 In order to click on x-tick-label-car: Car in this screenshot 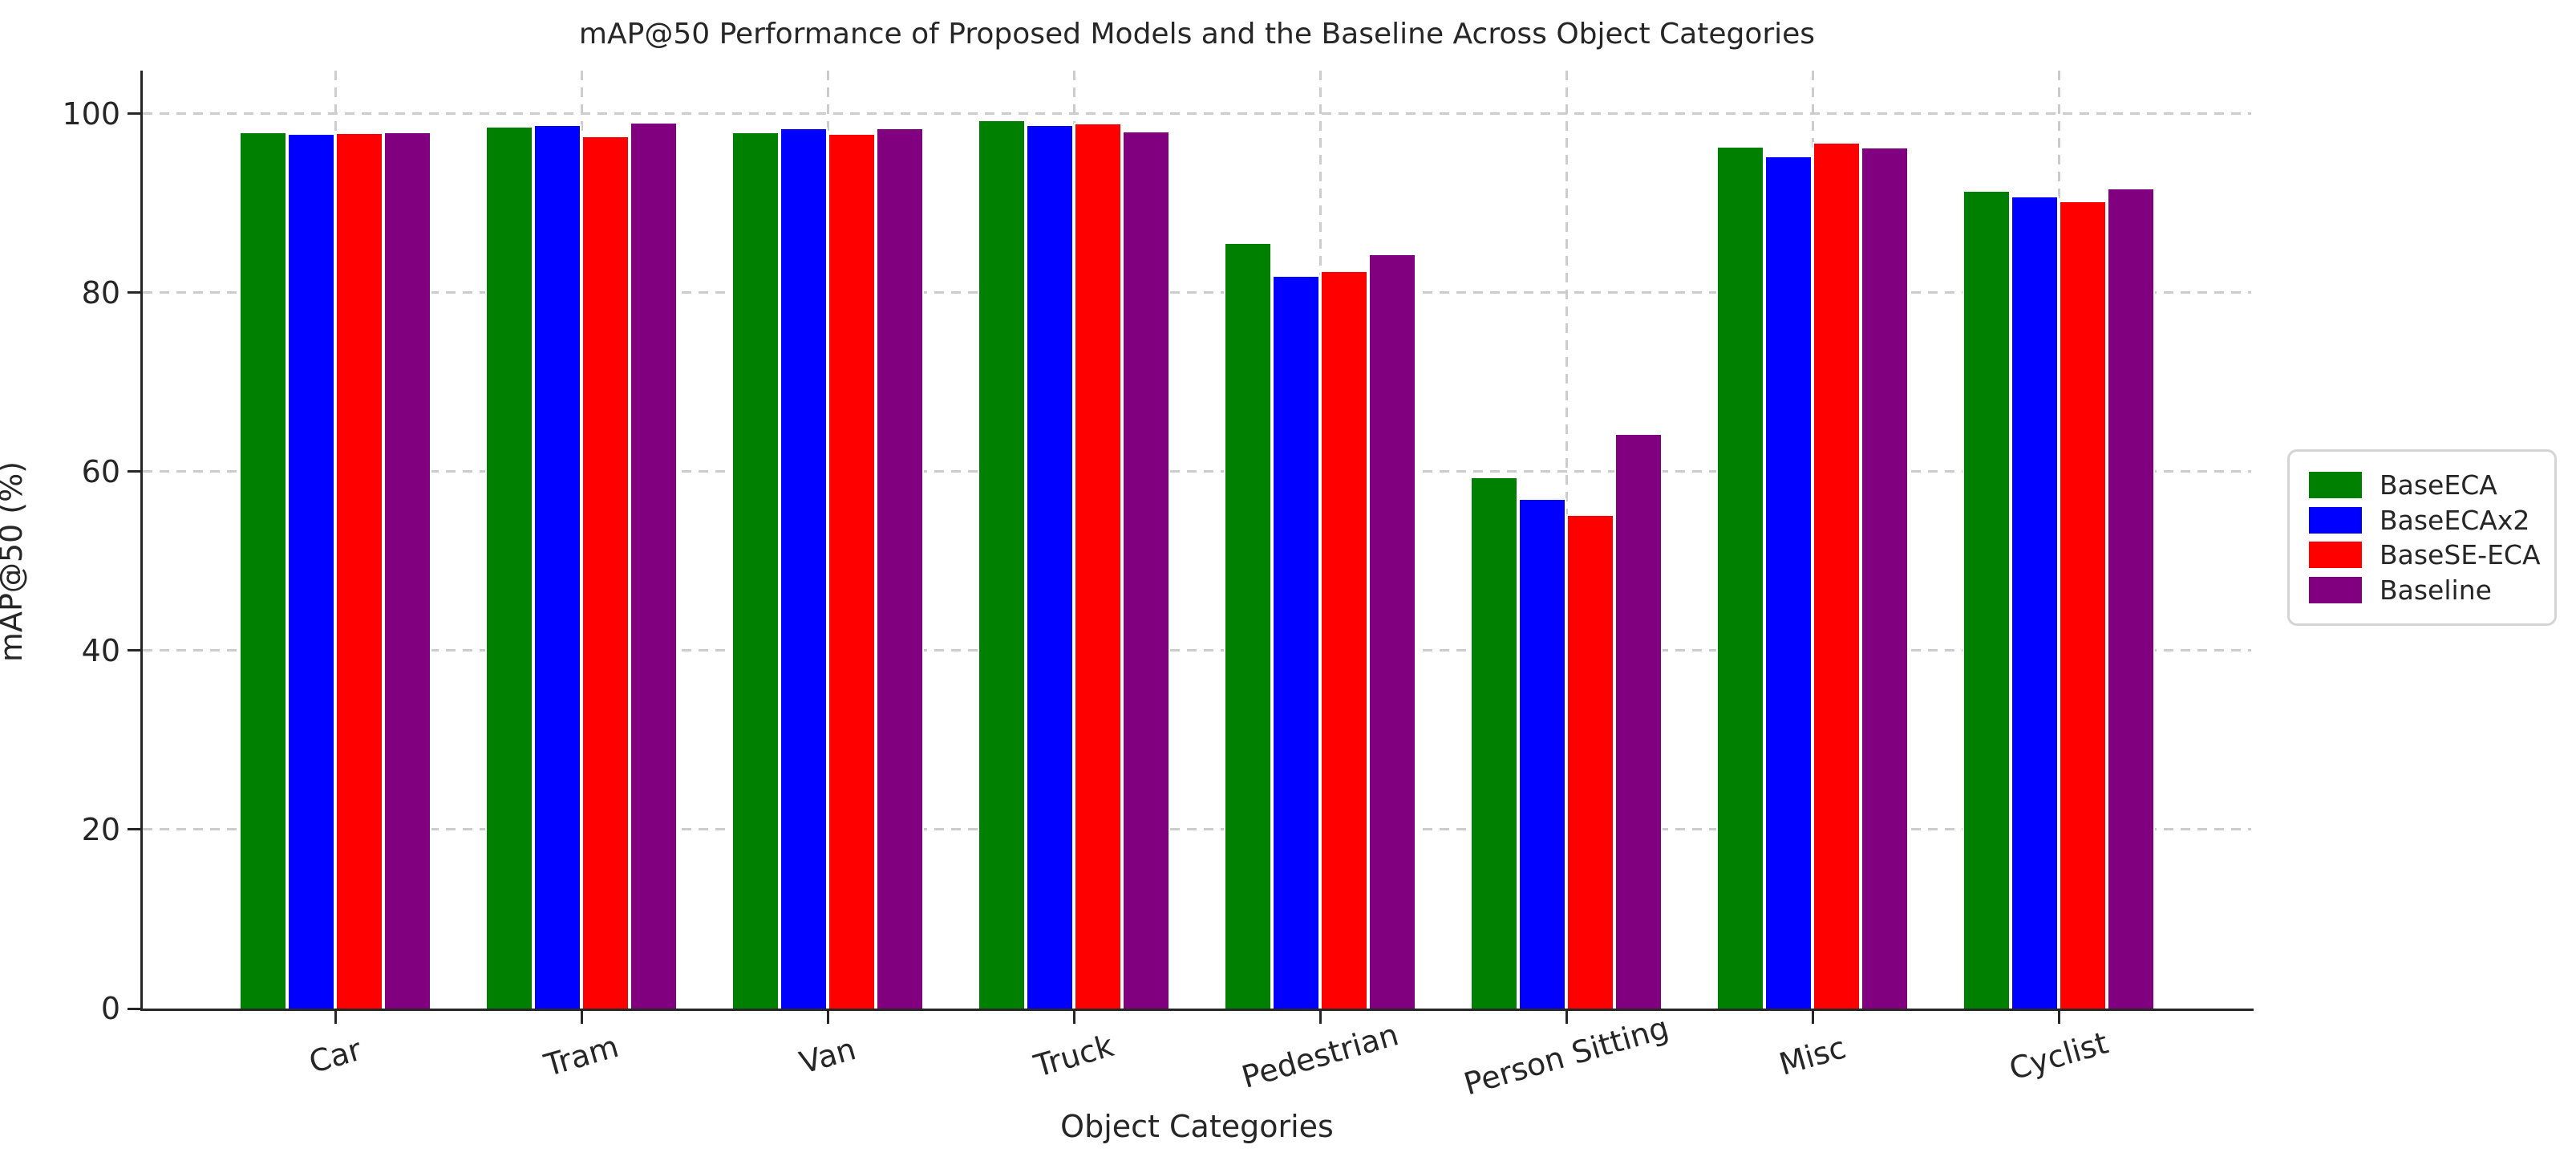, I will do `click(335, 1056)`.